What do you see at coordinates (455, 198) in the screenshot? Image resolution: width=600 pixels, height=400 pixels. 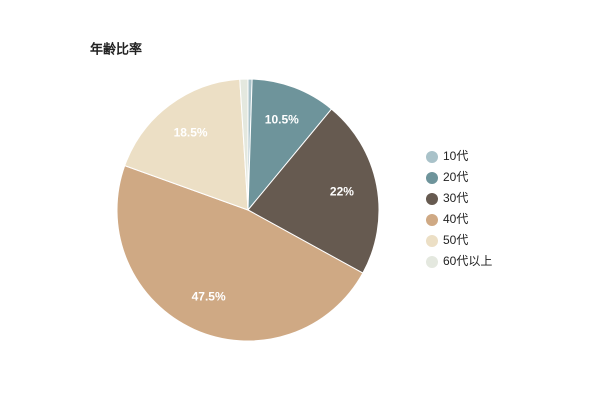 I see `legend-label: 30代` at bounding box center [455, 198].